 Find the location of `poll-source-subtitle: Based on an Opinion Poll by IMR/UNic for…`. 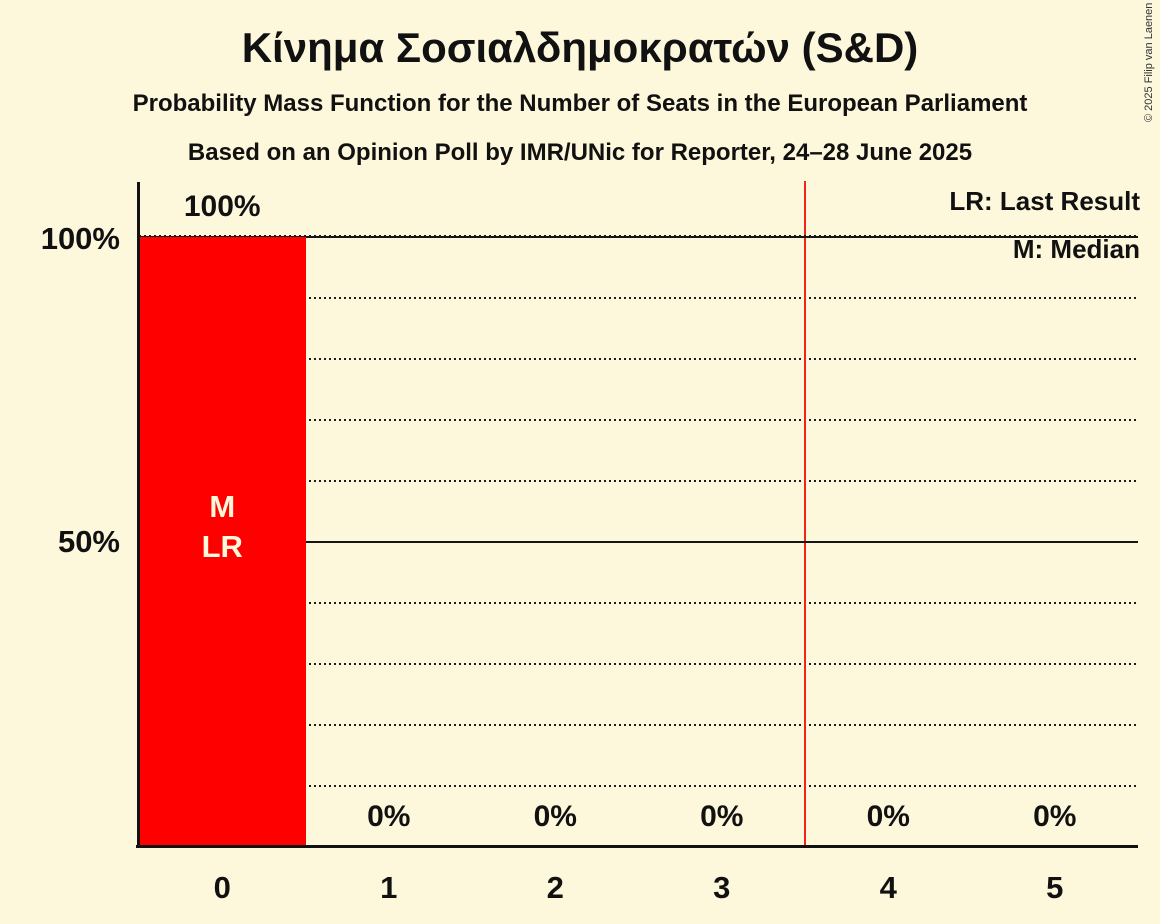

poll-source-subtitle: Based on an Opinion Poll by IMR/UNic for… is located at coordinates (580, 152).